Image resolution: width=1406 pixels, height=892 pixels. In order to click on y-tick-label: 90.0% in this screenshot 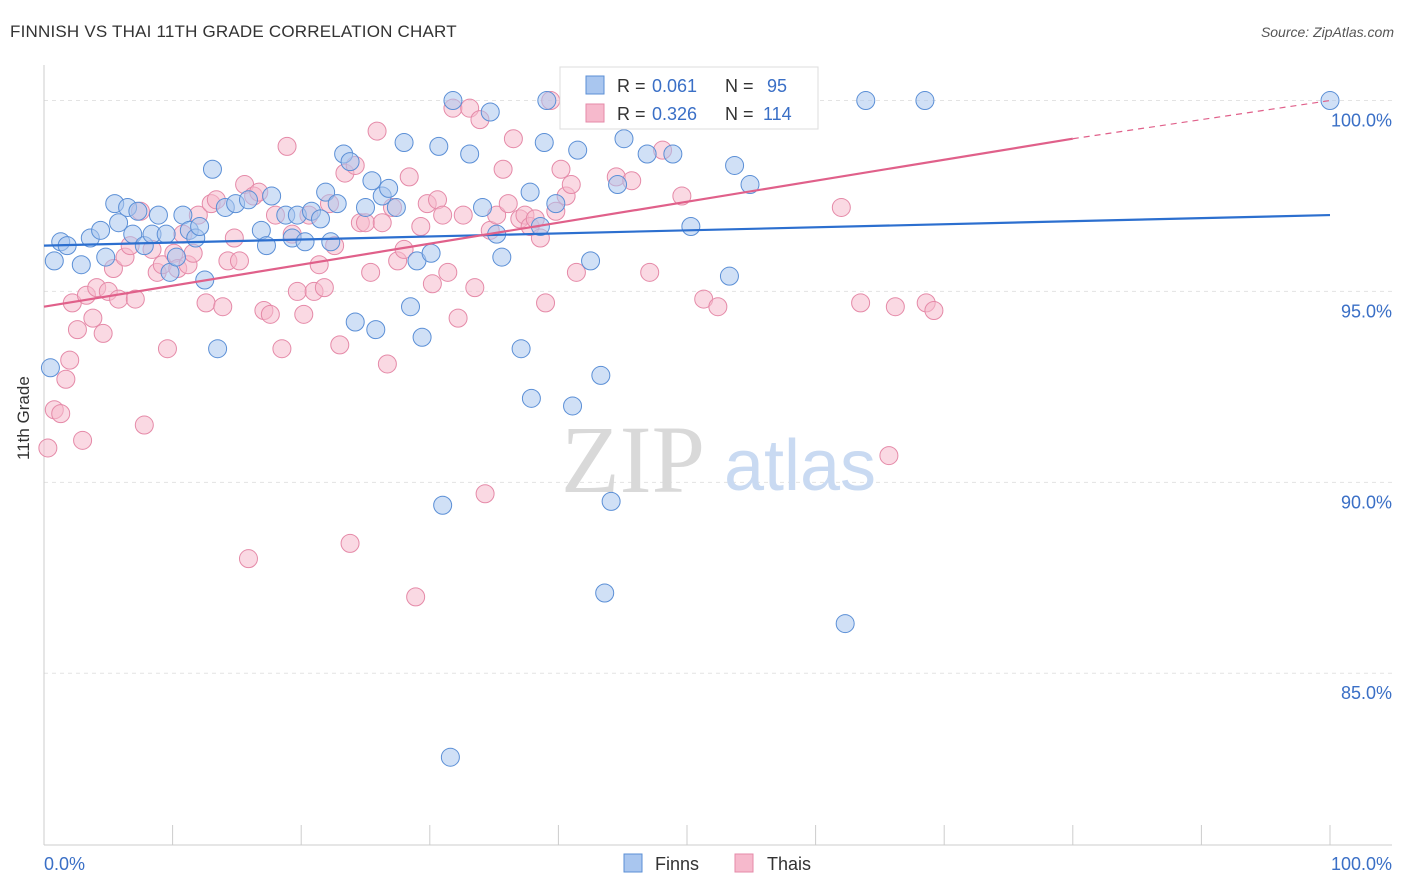, I will do `click(1366, 502)`.